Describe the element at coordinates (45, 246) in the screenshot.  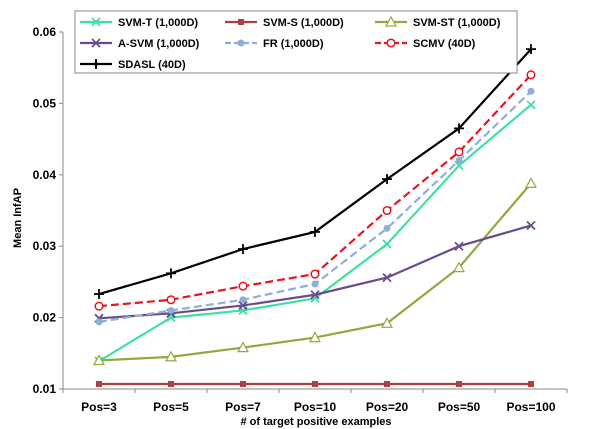
I see `y-tick-label: 0.03` at that location.